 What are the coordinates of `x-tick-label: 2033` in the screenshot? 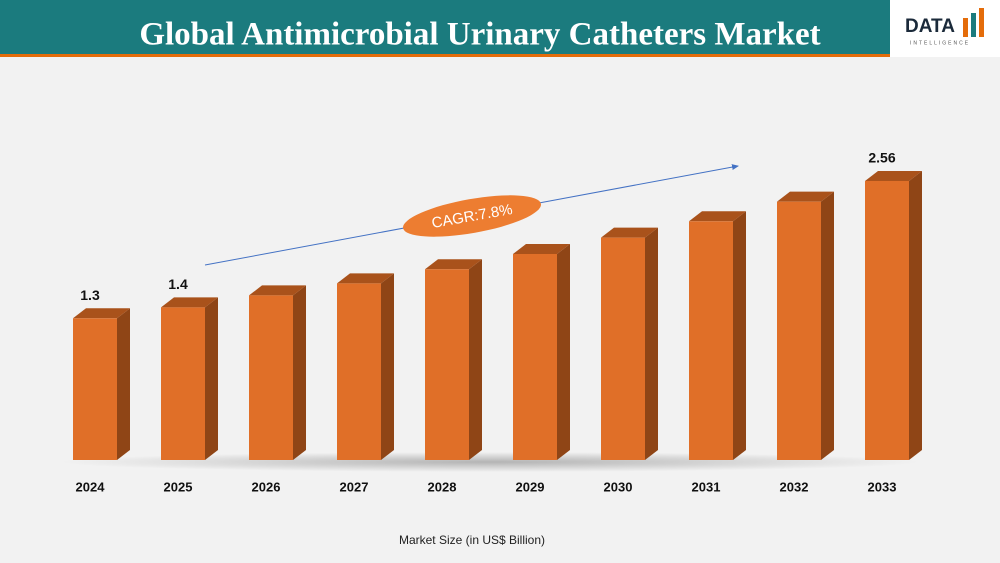 It's located at (882, 486).